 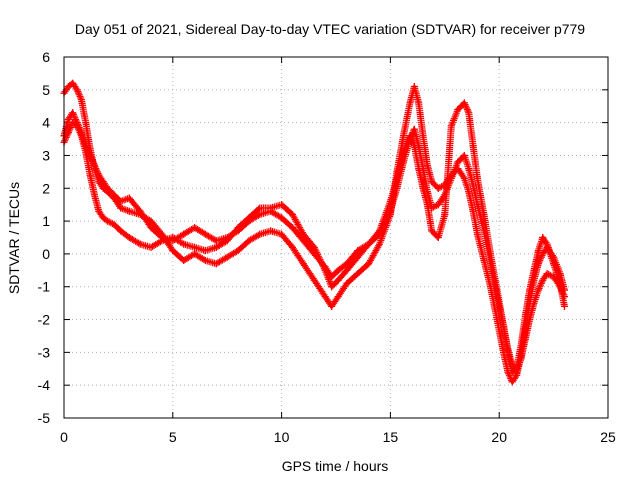 What do you see at coordinates (46, 221) in the screenshot?
I see `y-tick-label: 1` at bounding box center [46, 221].